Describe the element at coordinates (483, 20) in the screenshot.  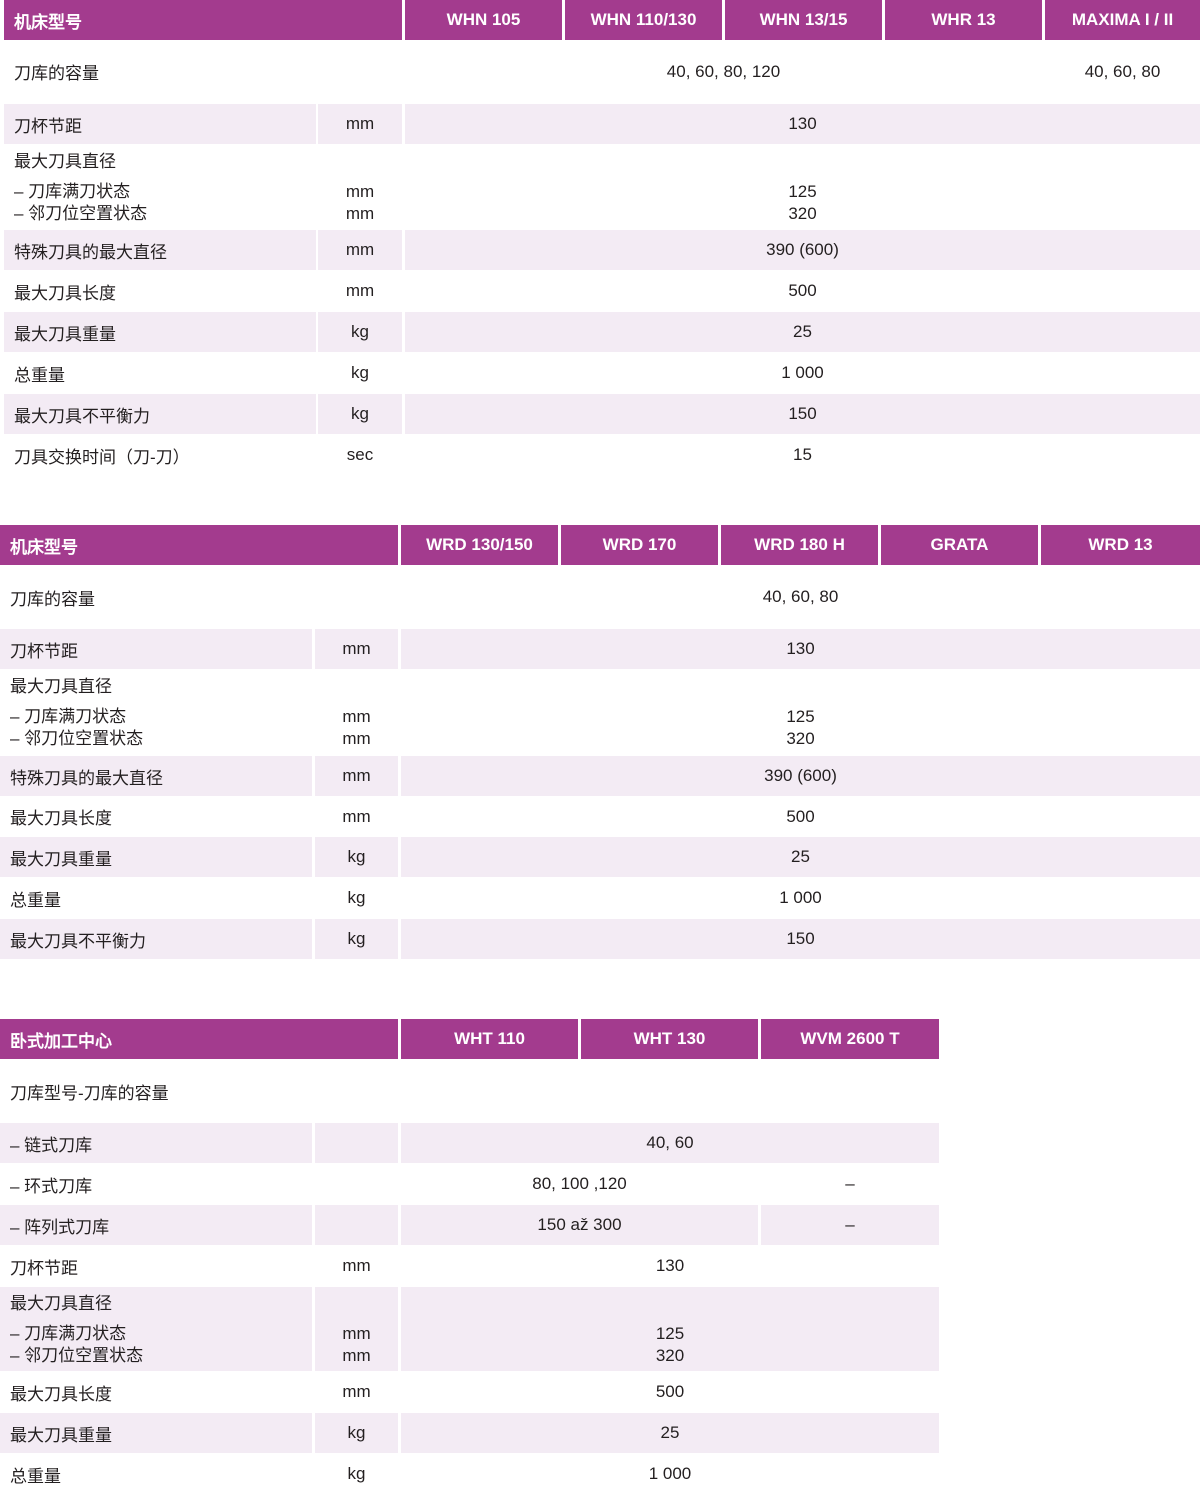
I see `model-column-header: WHN 105` at that location.